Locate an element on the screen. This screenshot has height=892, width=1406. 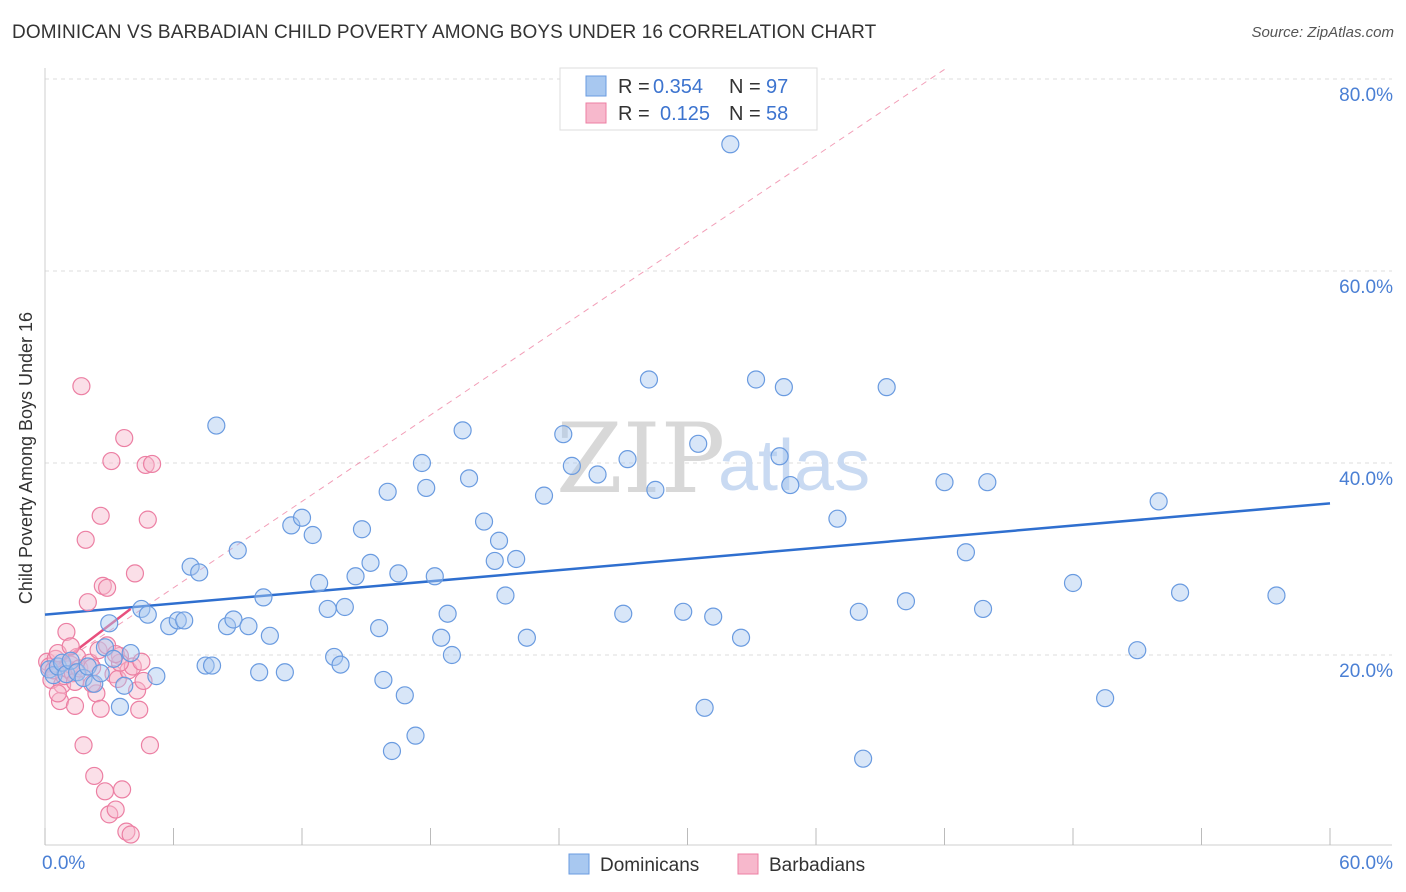
y-tick-label: 60.0% is located at coordinates (1366, 287).